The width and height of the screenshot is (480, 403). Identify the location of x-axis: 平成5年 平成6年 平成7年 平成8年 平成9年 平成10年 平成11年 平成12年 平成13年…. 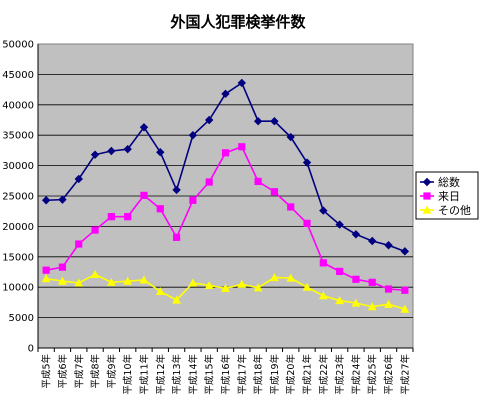
(225, 371).